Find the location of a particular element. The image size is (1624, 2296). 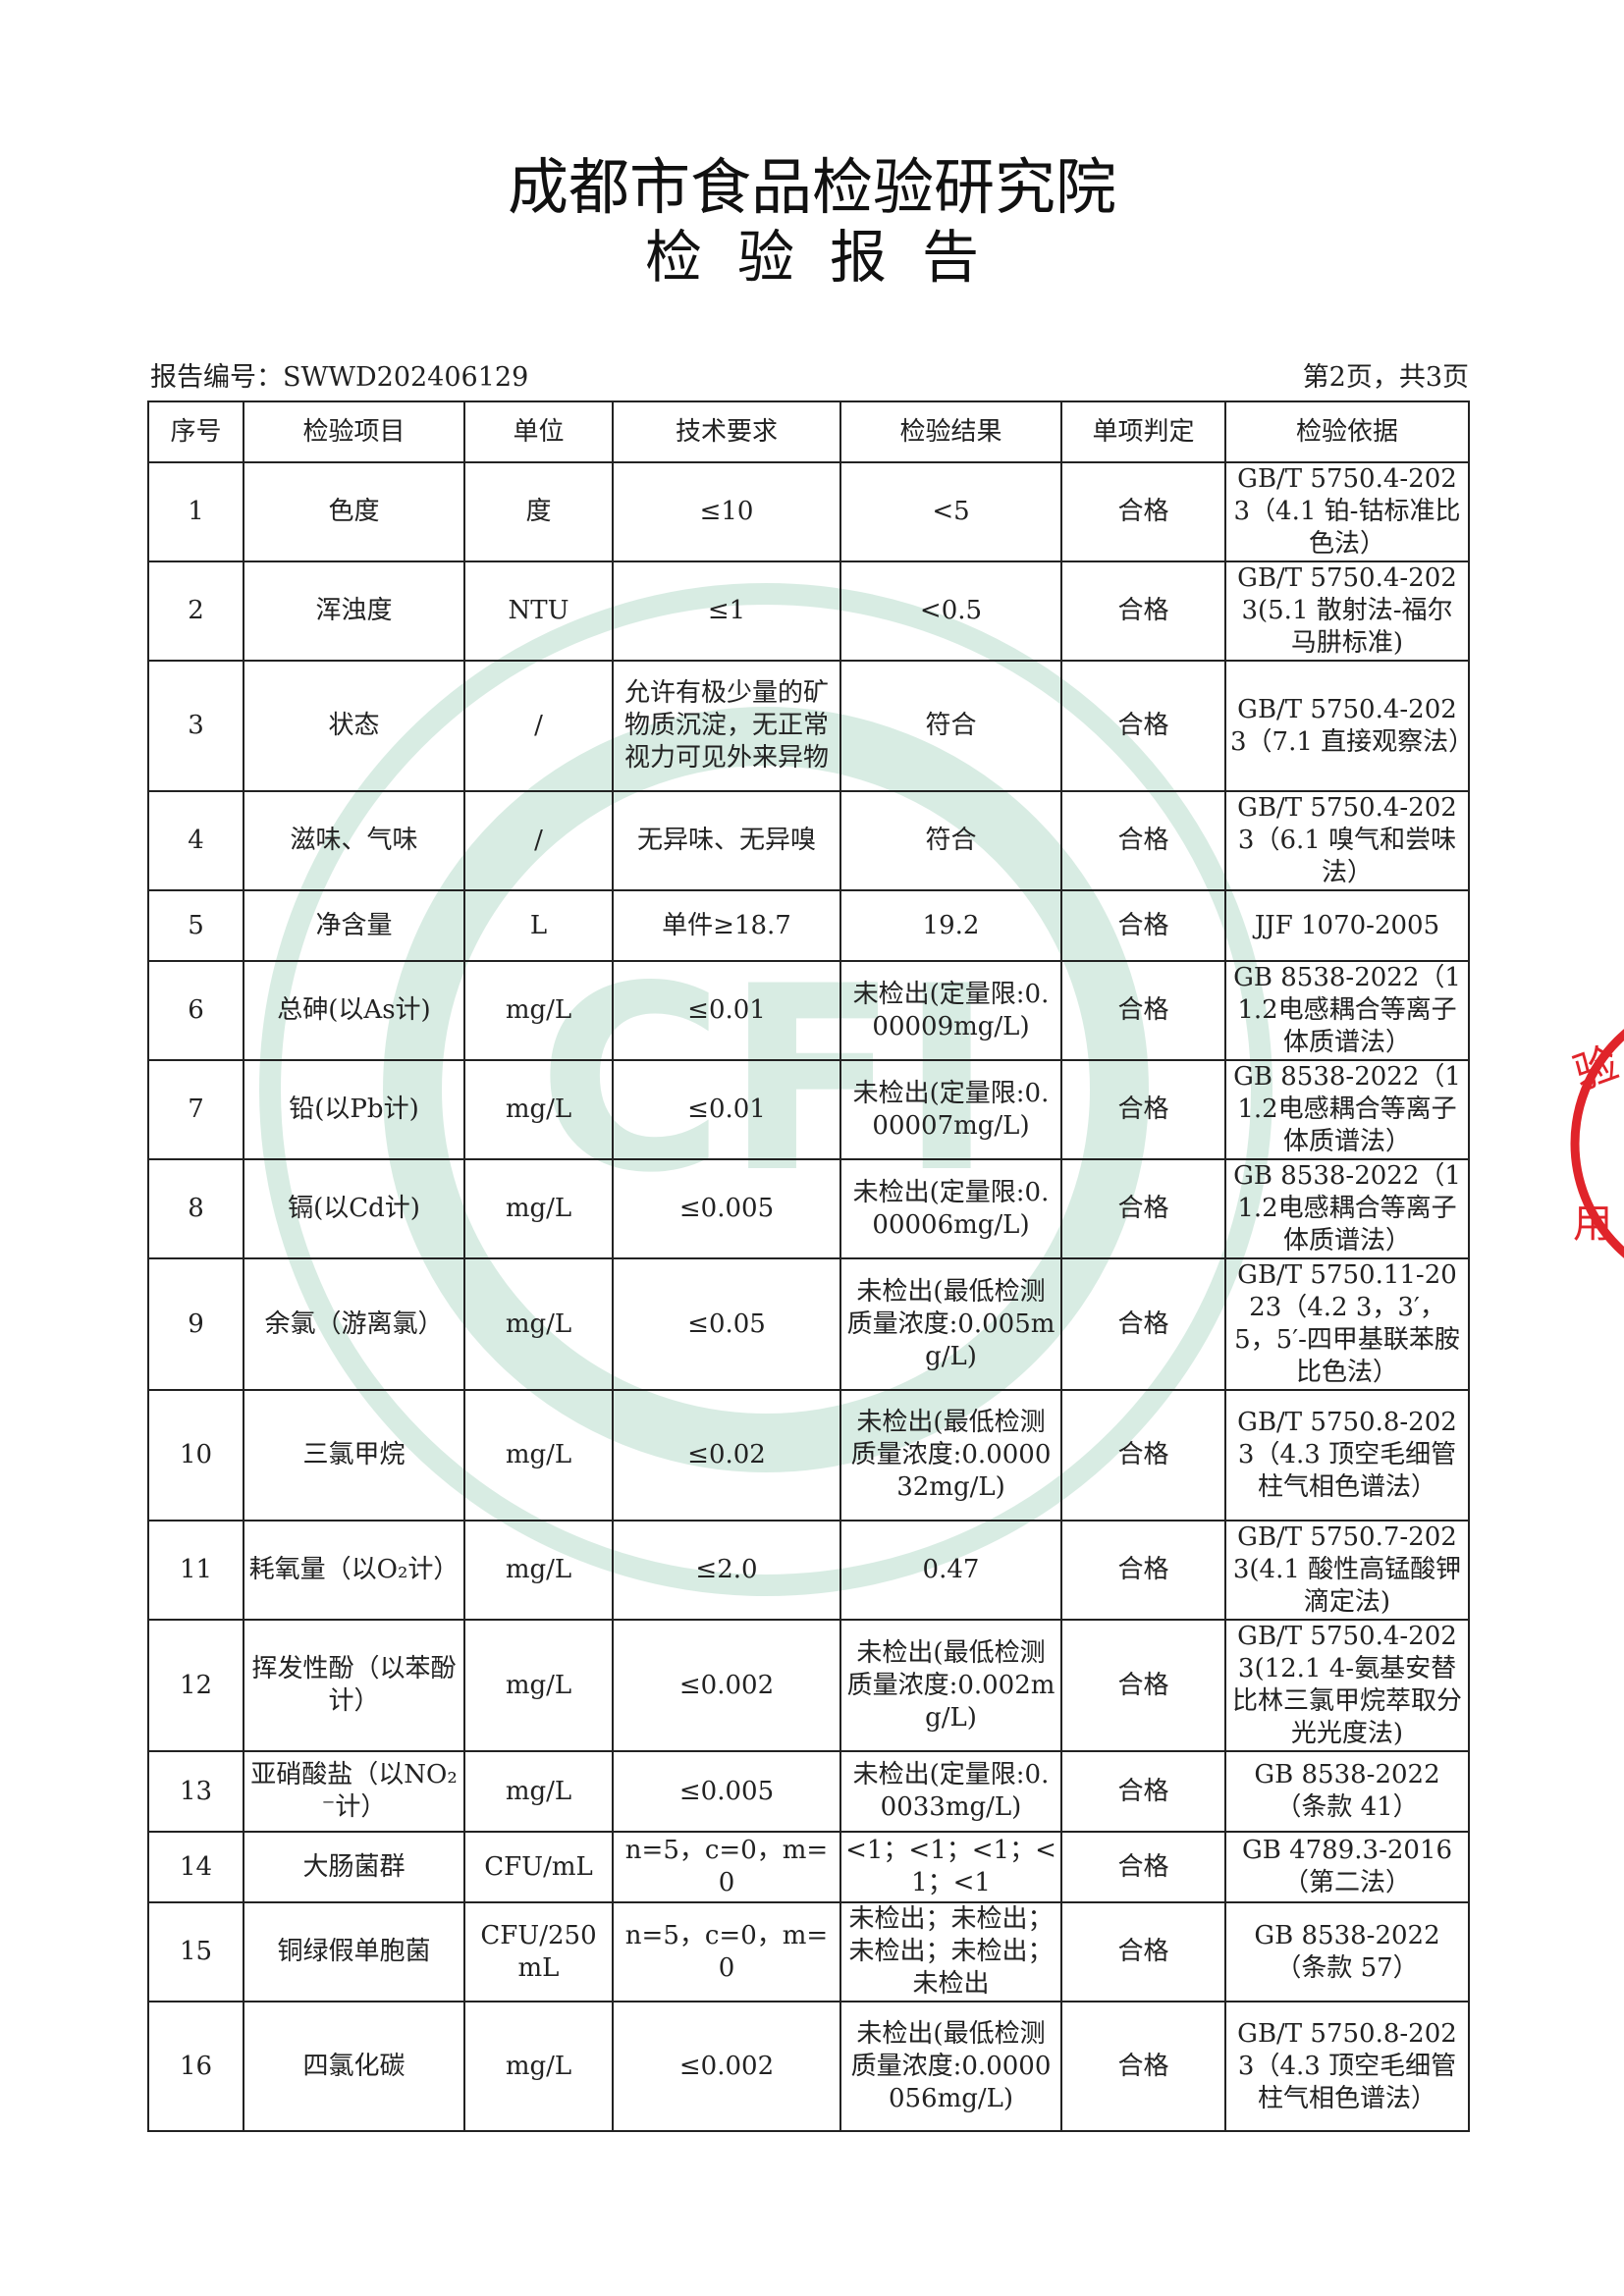

column-header: 检验依据 is located at coordinates (1347, 432).